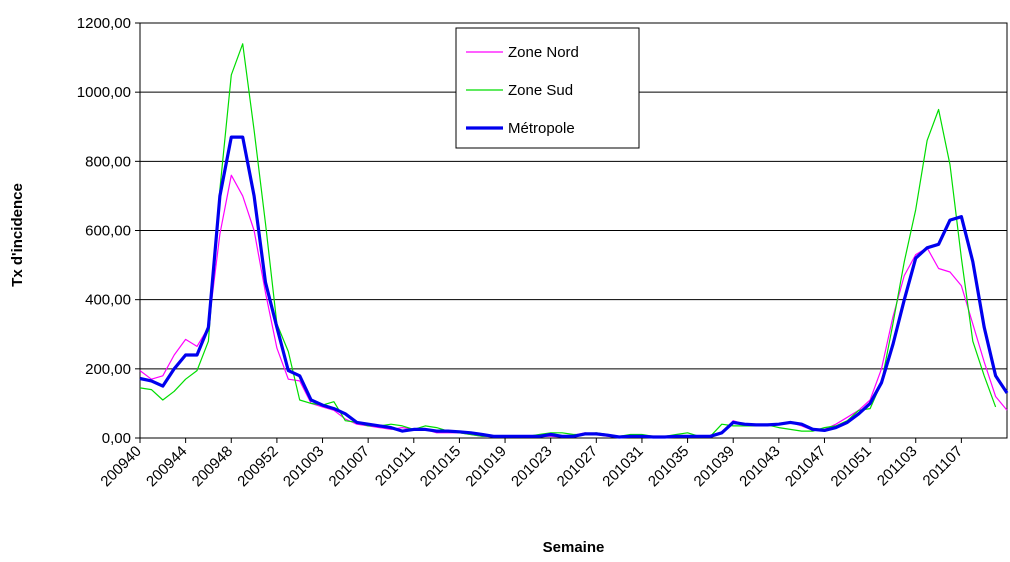  What do you see at coordinates (104, 92) in the screenshot?
I see `y-tick-label: 1000,00` at bounding box center [104, 92].